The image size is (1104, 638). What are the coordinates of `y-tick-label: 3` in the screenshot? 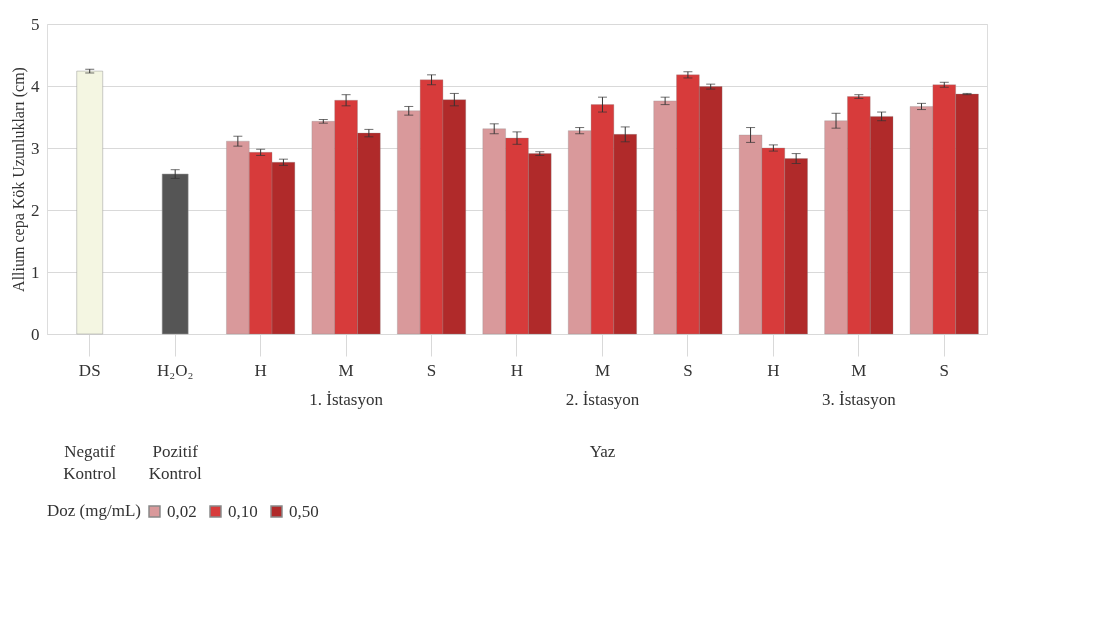 It's located at (35, 148).